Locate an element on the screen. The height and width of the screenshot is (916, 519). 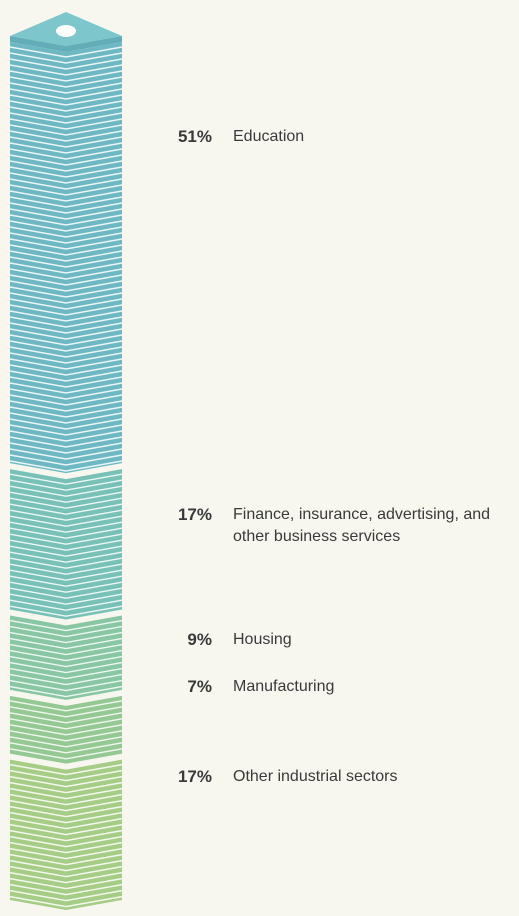
stack-top is located at coordinates (66, 32).